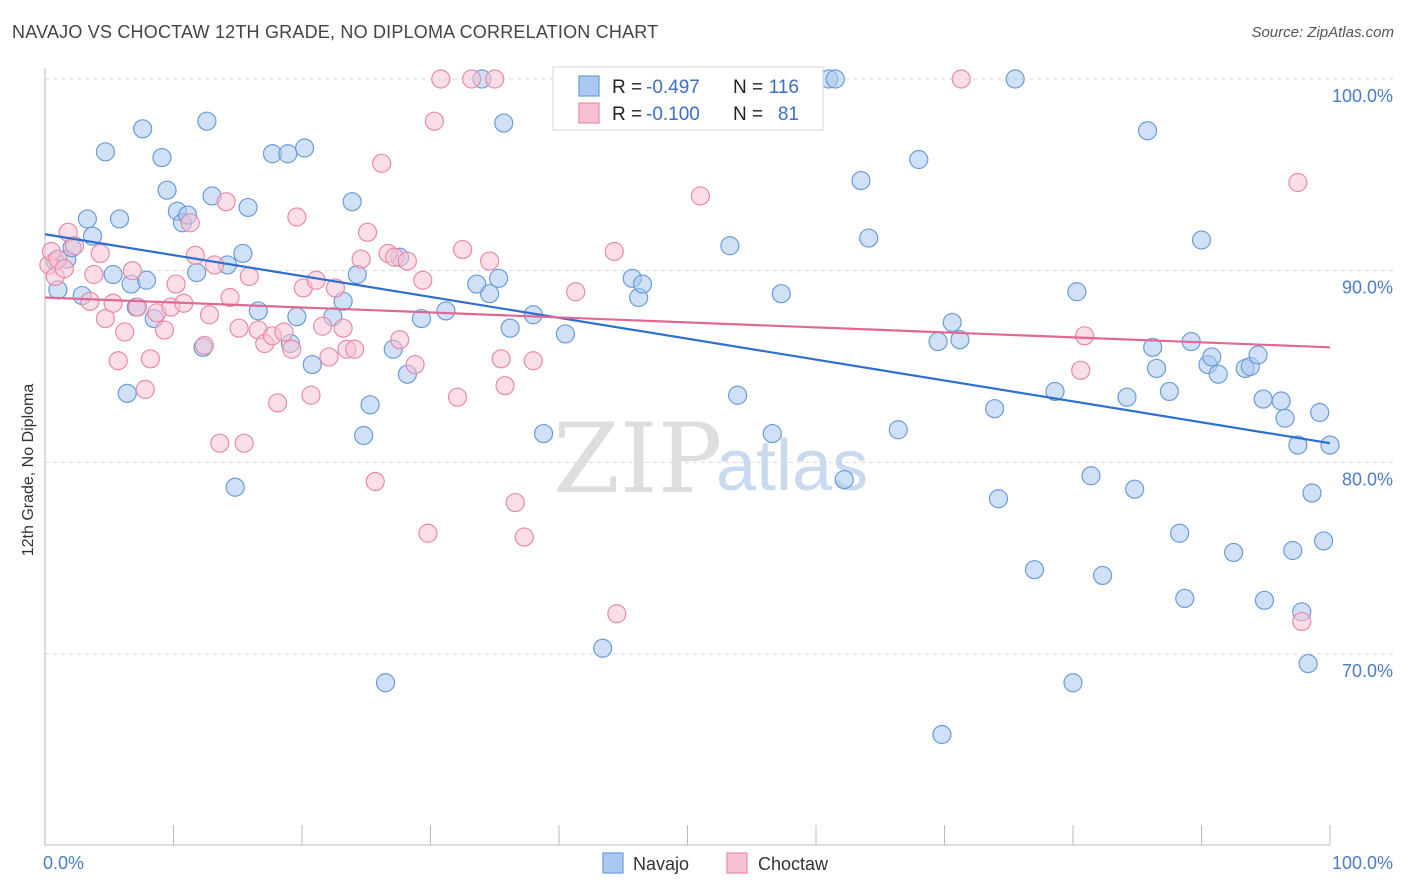 Image resolution: width=1406 pixels, height=892 pixels. What do you see at coordinates (715, 863) in the screenshot?
I see `bottom-legend: Navajo Choctaw` at bounding box center [715, 863].